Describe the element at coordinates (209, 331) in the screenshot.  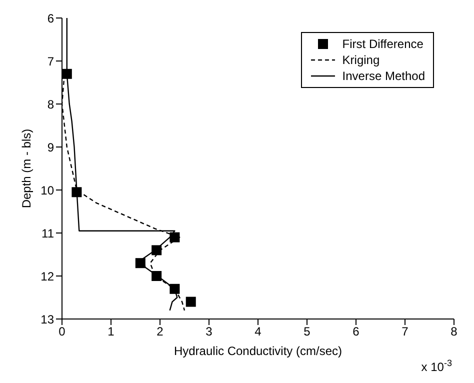
I see `x-tick-label: 3` at that location.